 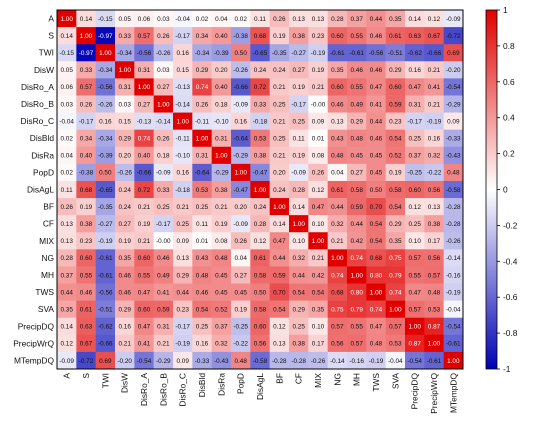 I want to click on cell-value-label: 0.45, so click(x=221, y=275).